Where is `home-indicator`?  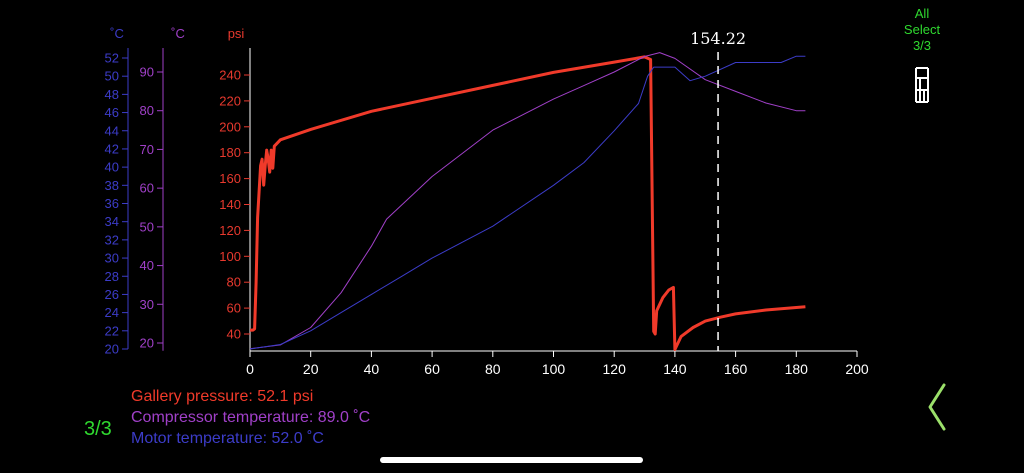 home-indicator is located at coordinates (511, 460).